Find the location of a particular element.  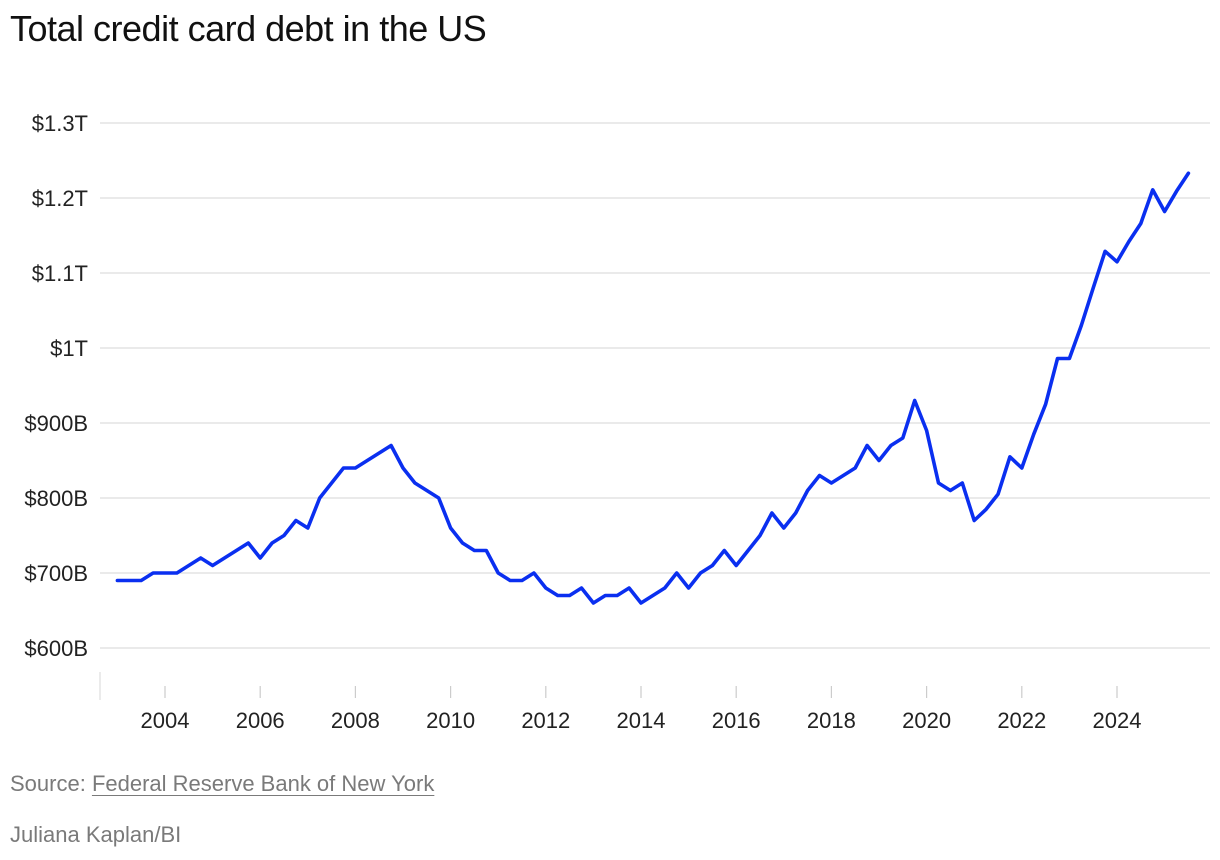

y-tick-label: $800B is located at coordinates (56, 498).